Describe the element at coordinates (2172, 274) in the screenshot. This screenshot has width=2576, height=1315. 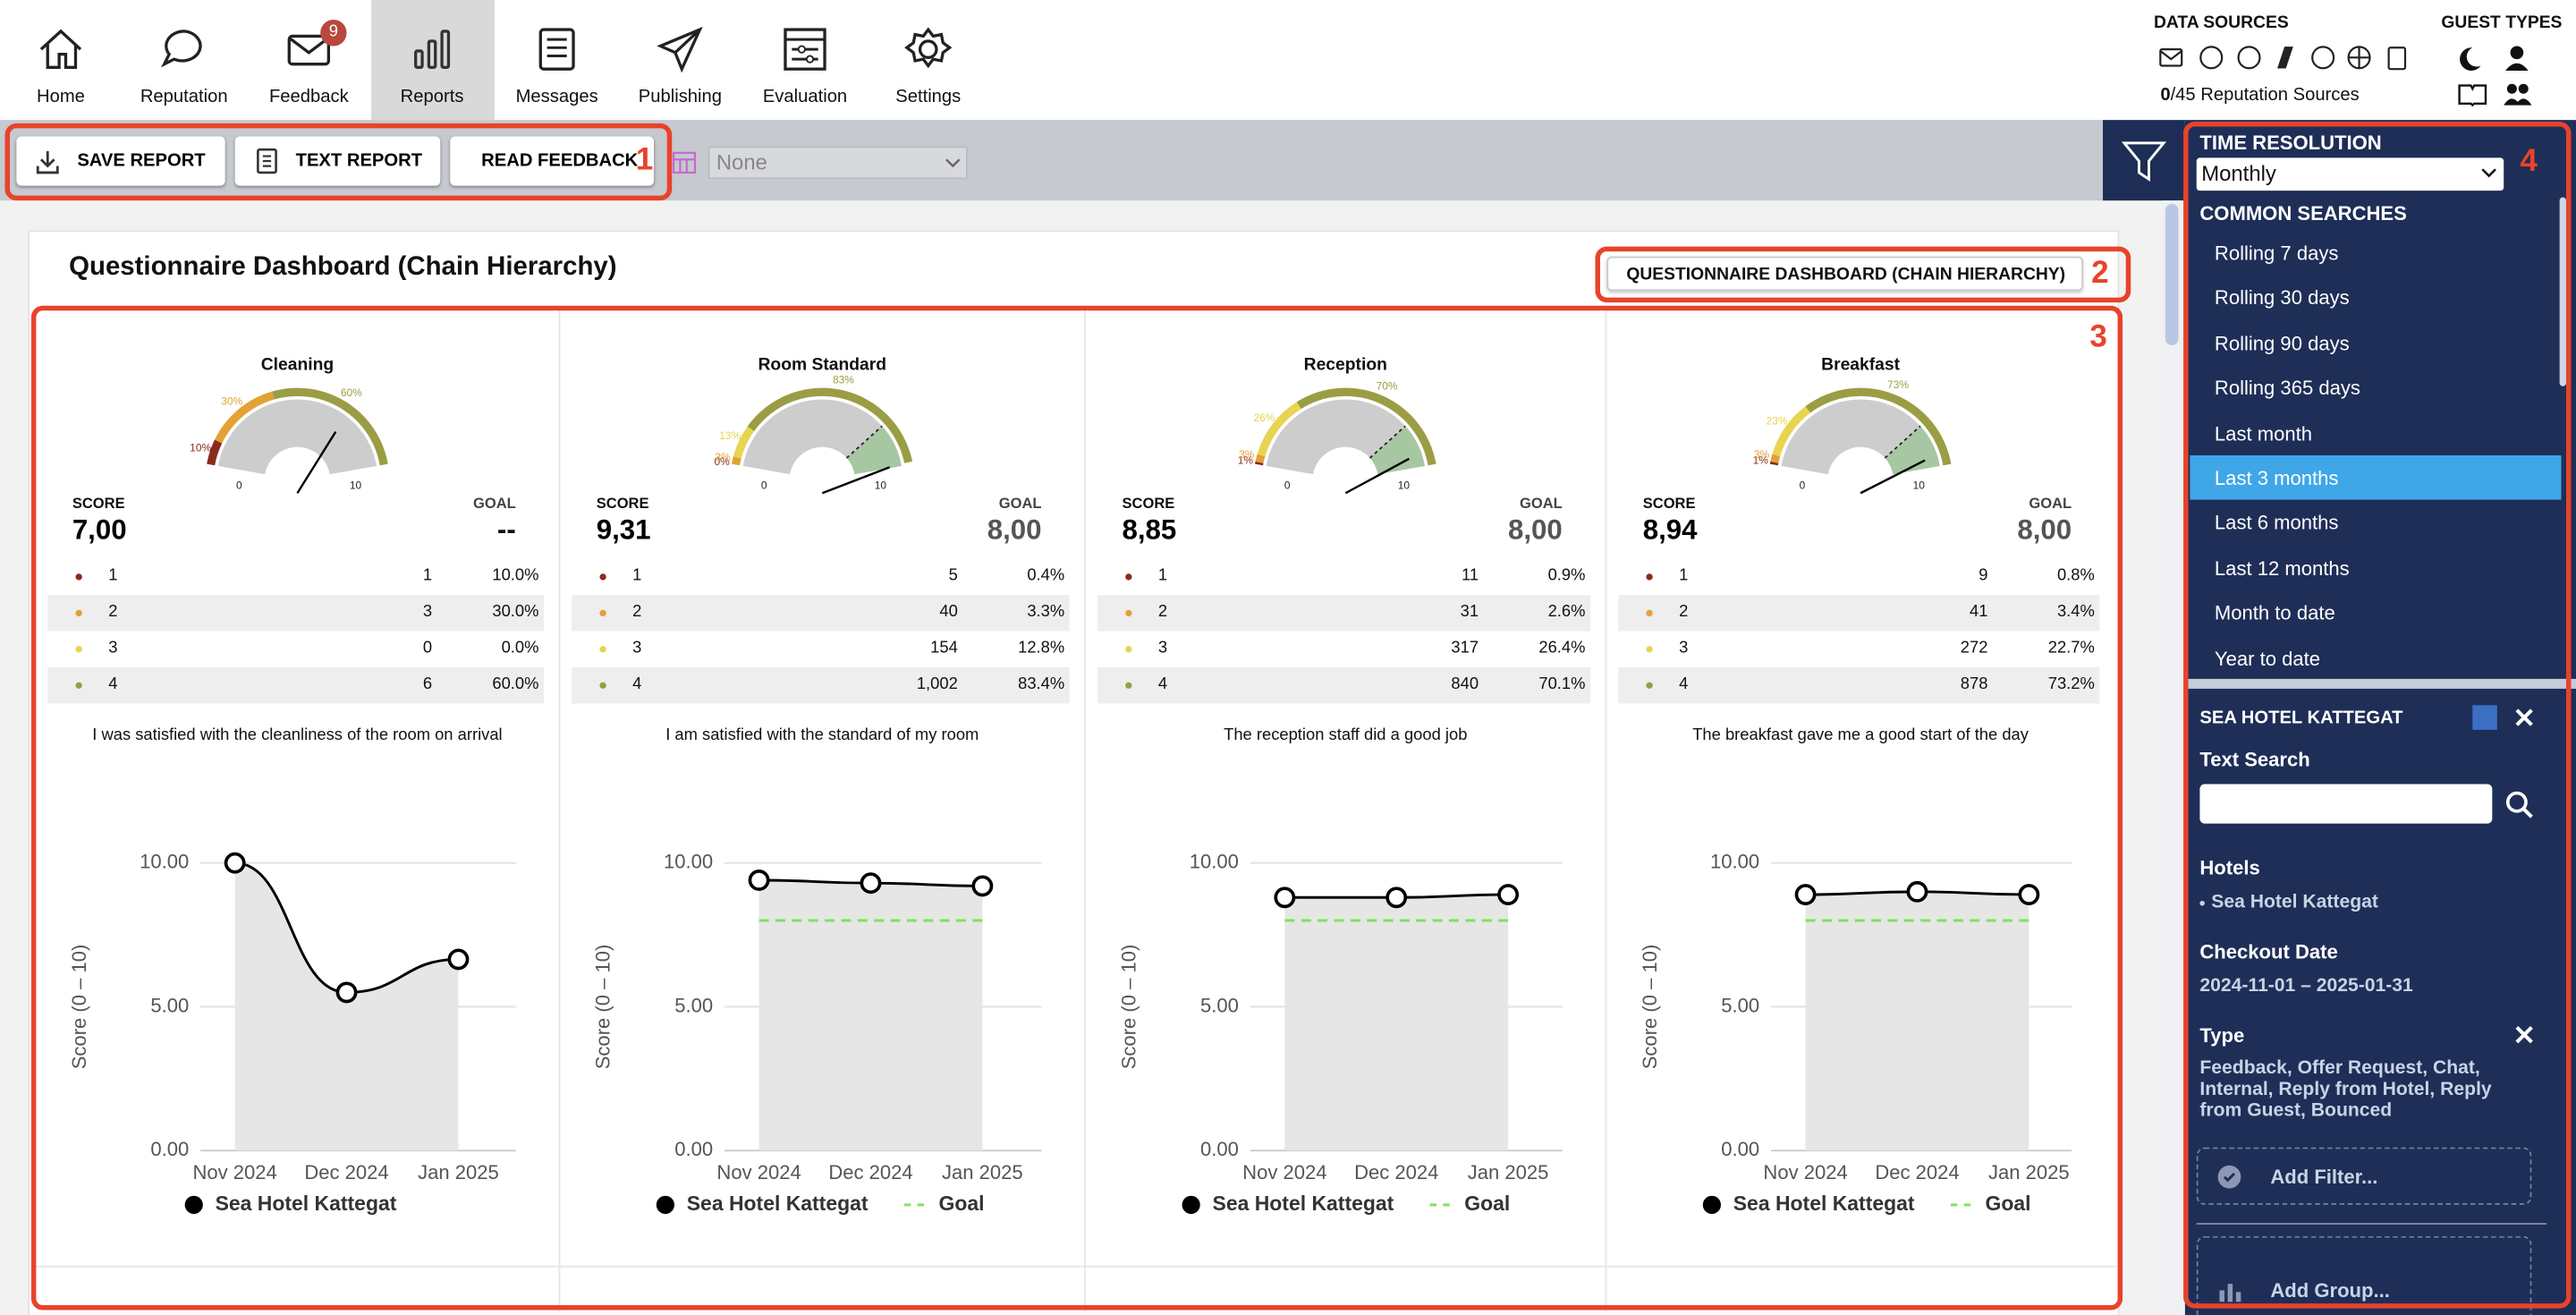
I see `main-scrollbar-thumb` at that location.